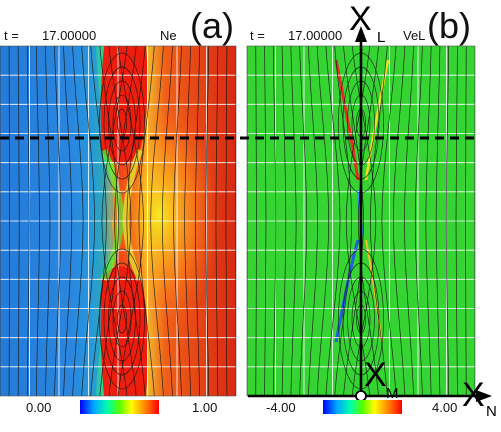 This screenshot has height=432, width=501. I want to click on panel-b-time-label: t =, so click(257, 35).